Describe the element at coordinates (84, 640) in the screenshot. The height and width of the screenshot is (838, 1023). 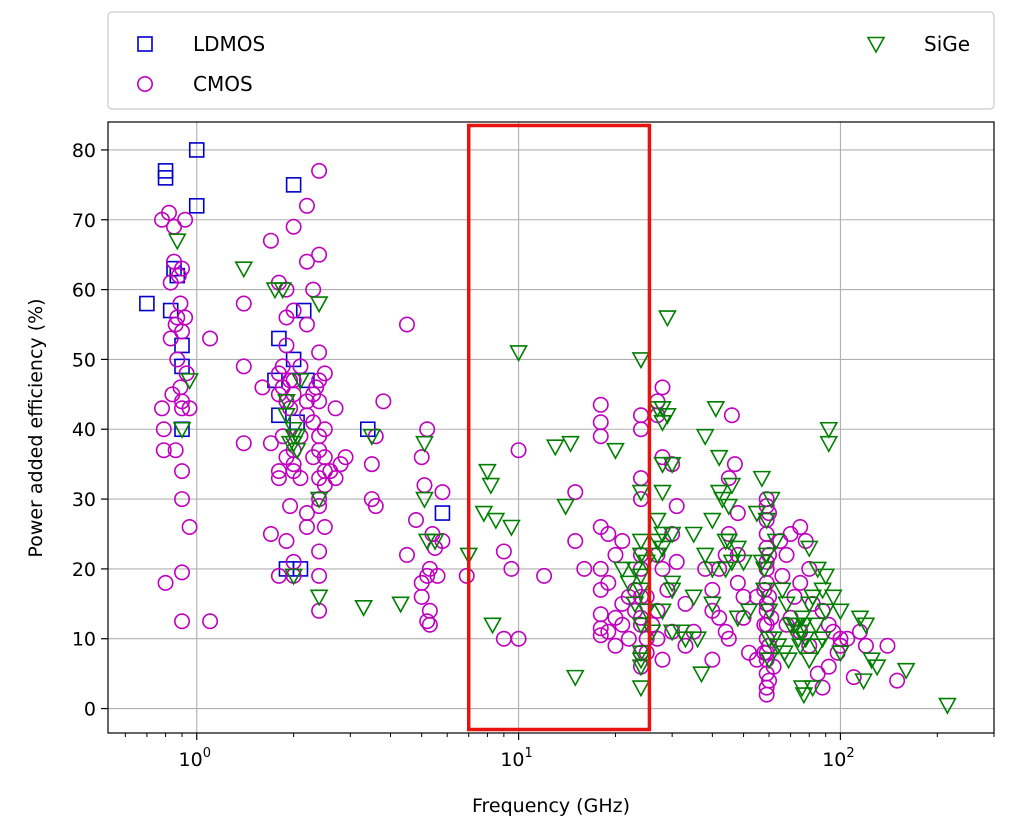
I see `y-tick-label: 10` at that location.